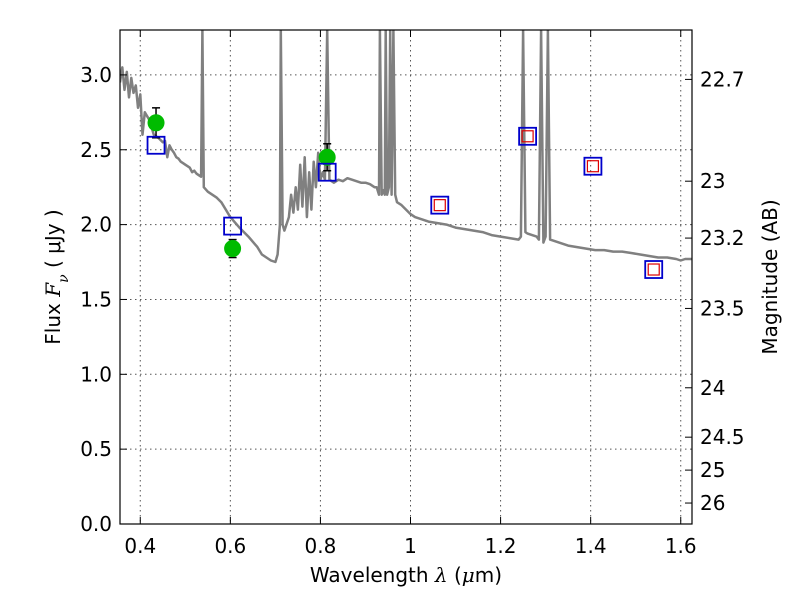  What do you see at coordinates (230, 546) in the screenshot?
I see `x-tick-label: 0.6` at bounding box center [230, 546].